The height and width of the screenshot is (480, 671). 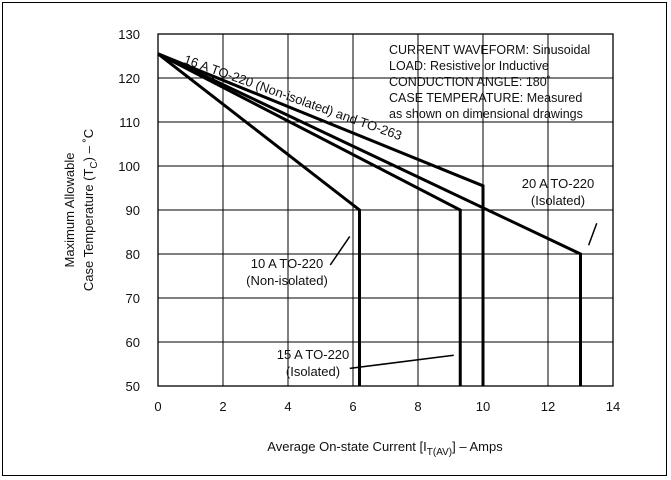 I want to click on y-tick-label-0: 50, so click(x=133, y=386).